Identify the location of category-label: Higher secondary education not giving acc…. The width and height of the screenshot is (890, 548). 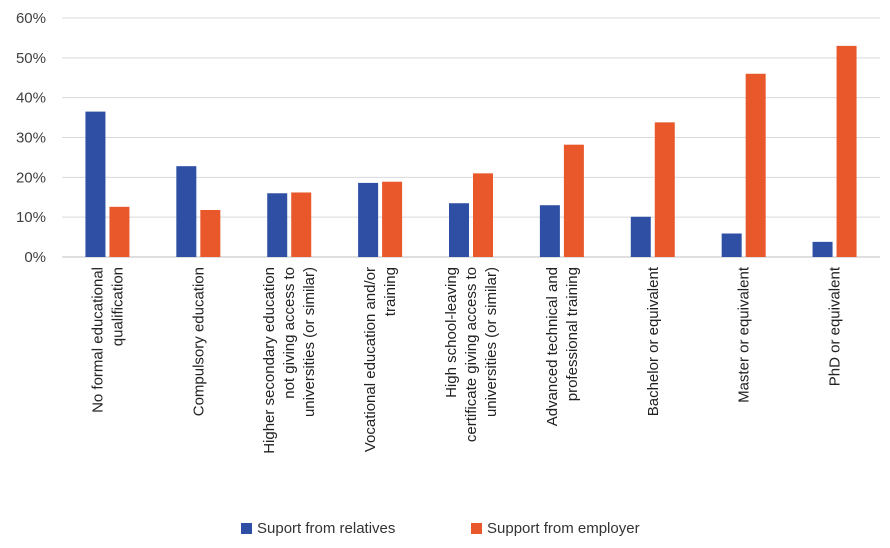
(289, 360).